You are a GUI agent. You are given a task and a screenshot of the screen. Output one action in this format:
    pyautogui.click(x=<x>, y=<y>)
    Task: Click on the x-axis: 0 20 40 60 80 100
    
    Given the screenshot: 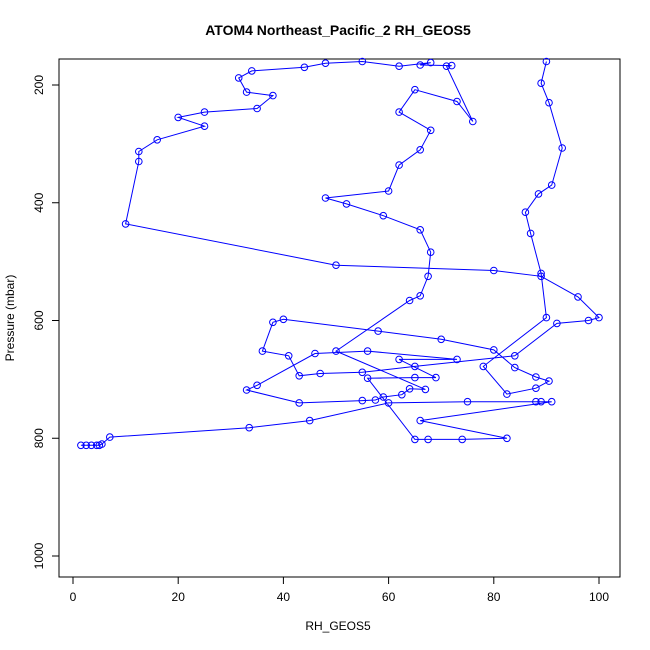 What is the action you would take?
    pyautogui.click(x=339, y=590)
    